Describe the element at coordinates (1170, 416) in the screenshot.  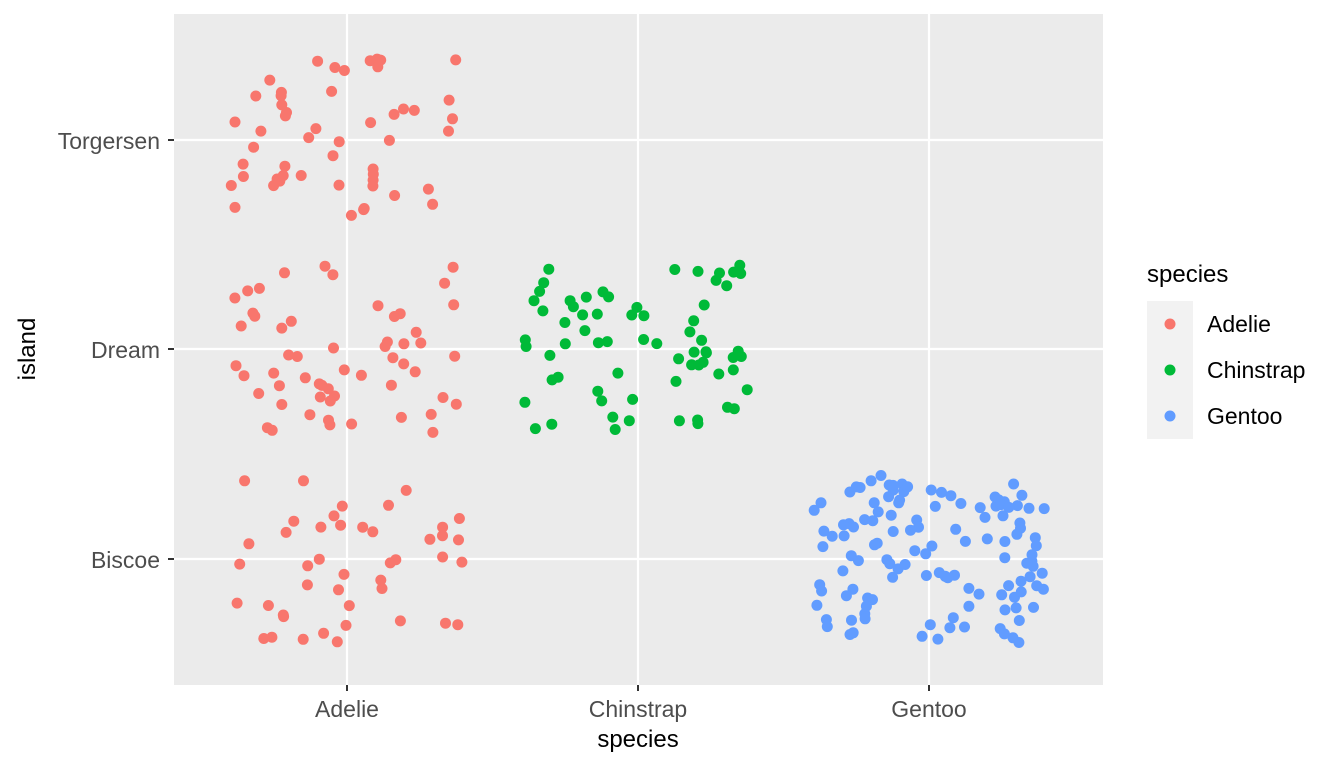
I see `legend-swatch-gentoo` at that location.